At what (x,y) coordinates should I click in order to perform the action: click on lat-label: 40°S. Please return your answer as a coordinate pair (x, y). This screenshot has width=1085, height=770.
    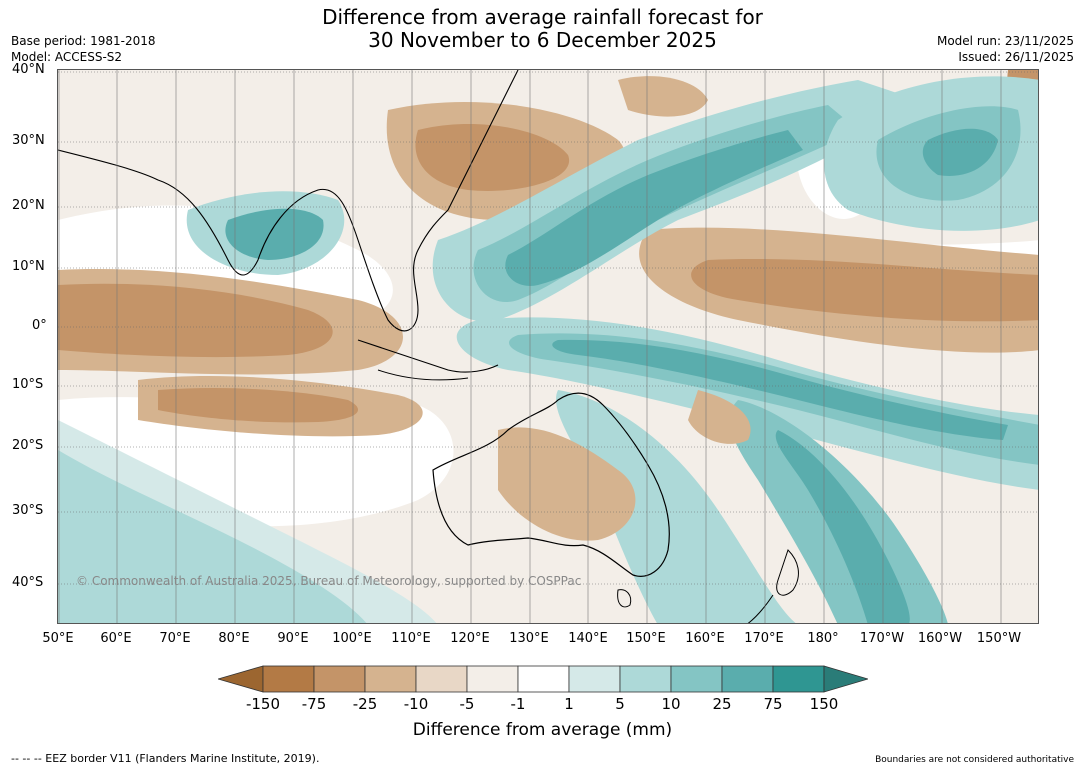
    Looking at the image, I should click on (28, 582).